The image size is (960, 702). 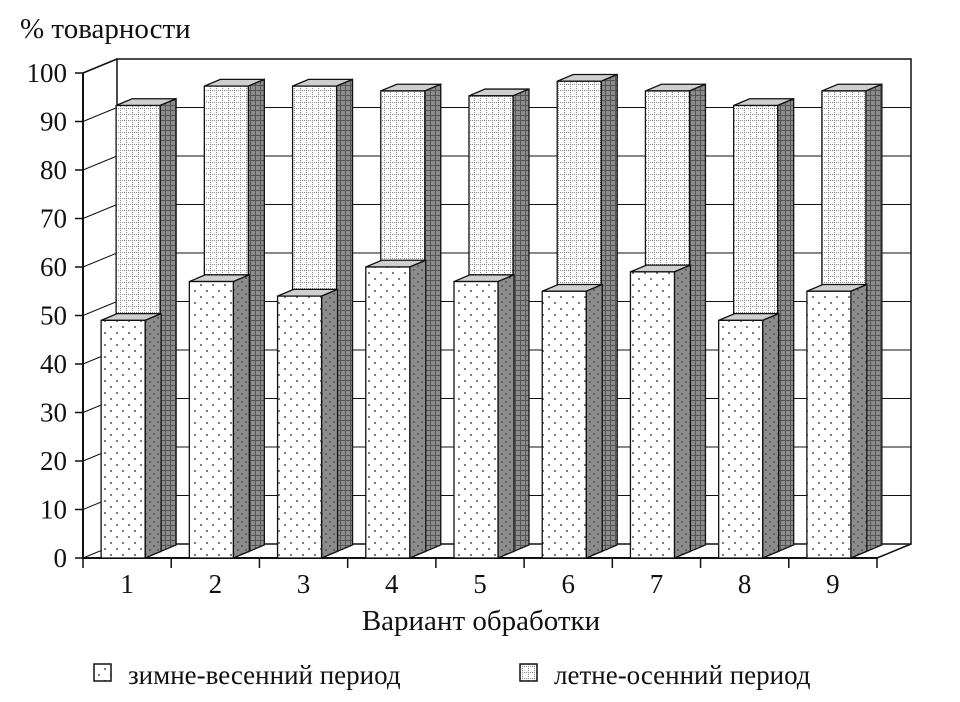 I want to click on bar-winter-spring-3-front, so click(x=299, y=427).